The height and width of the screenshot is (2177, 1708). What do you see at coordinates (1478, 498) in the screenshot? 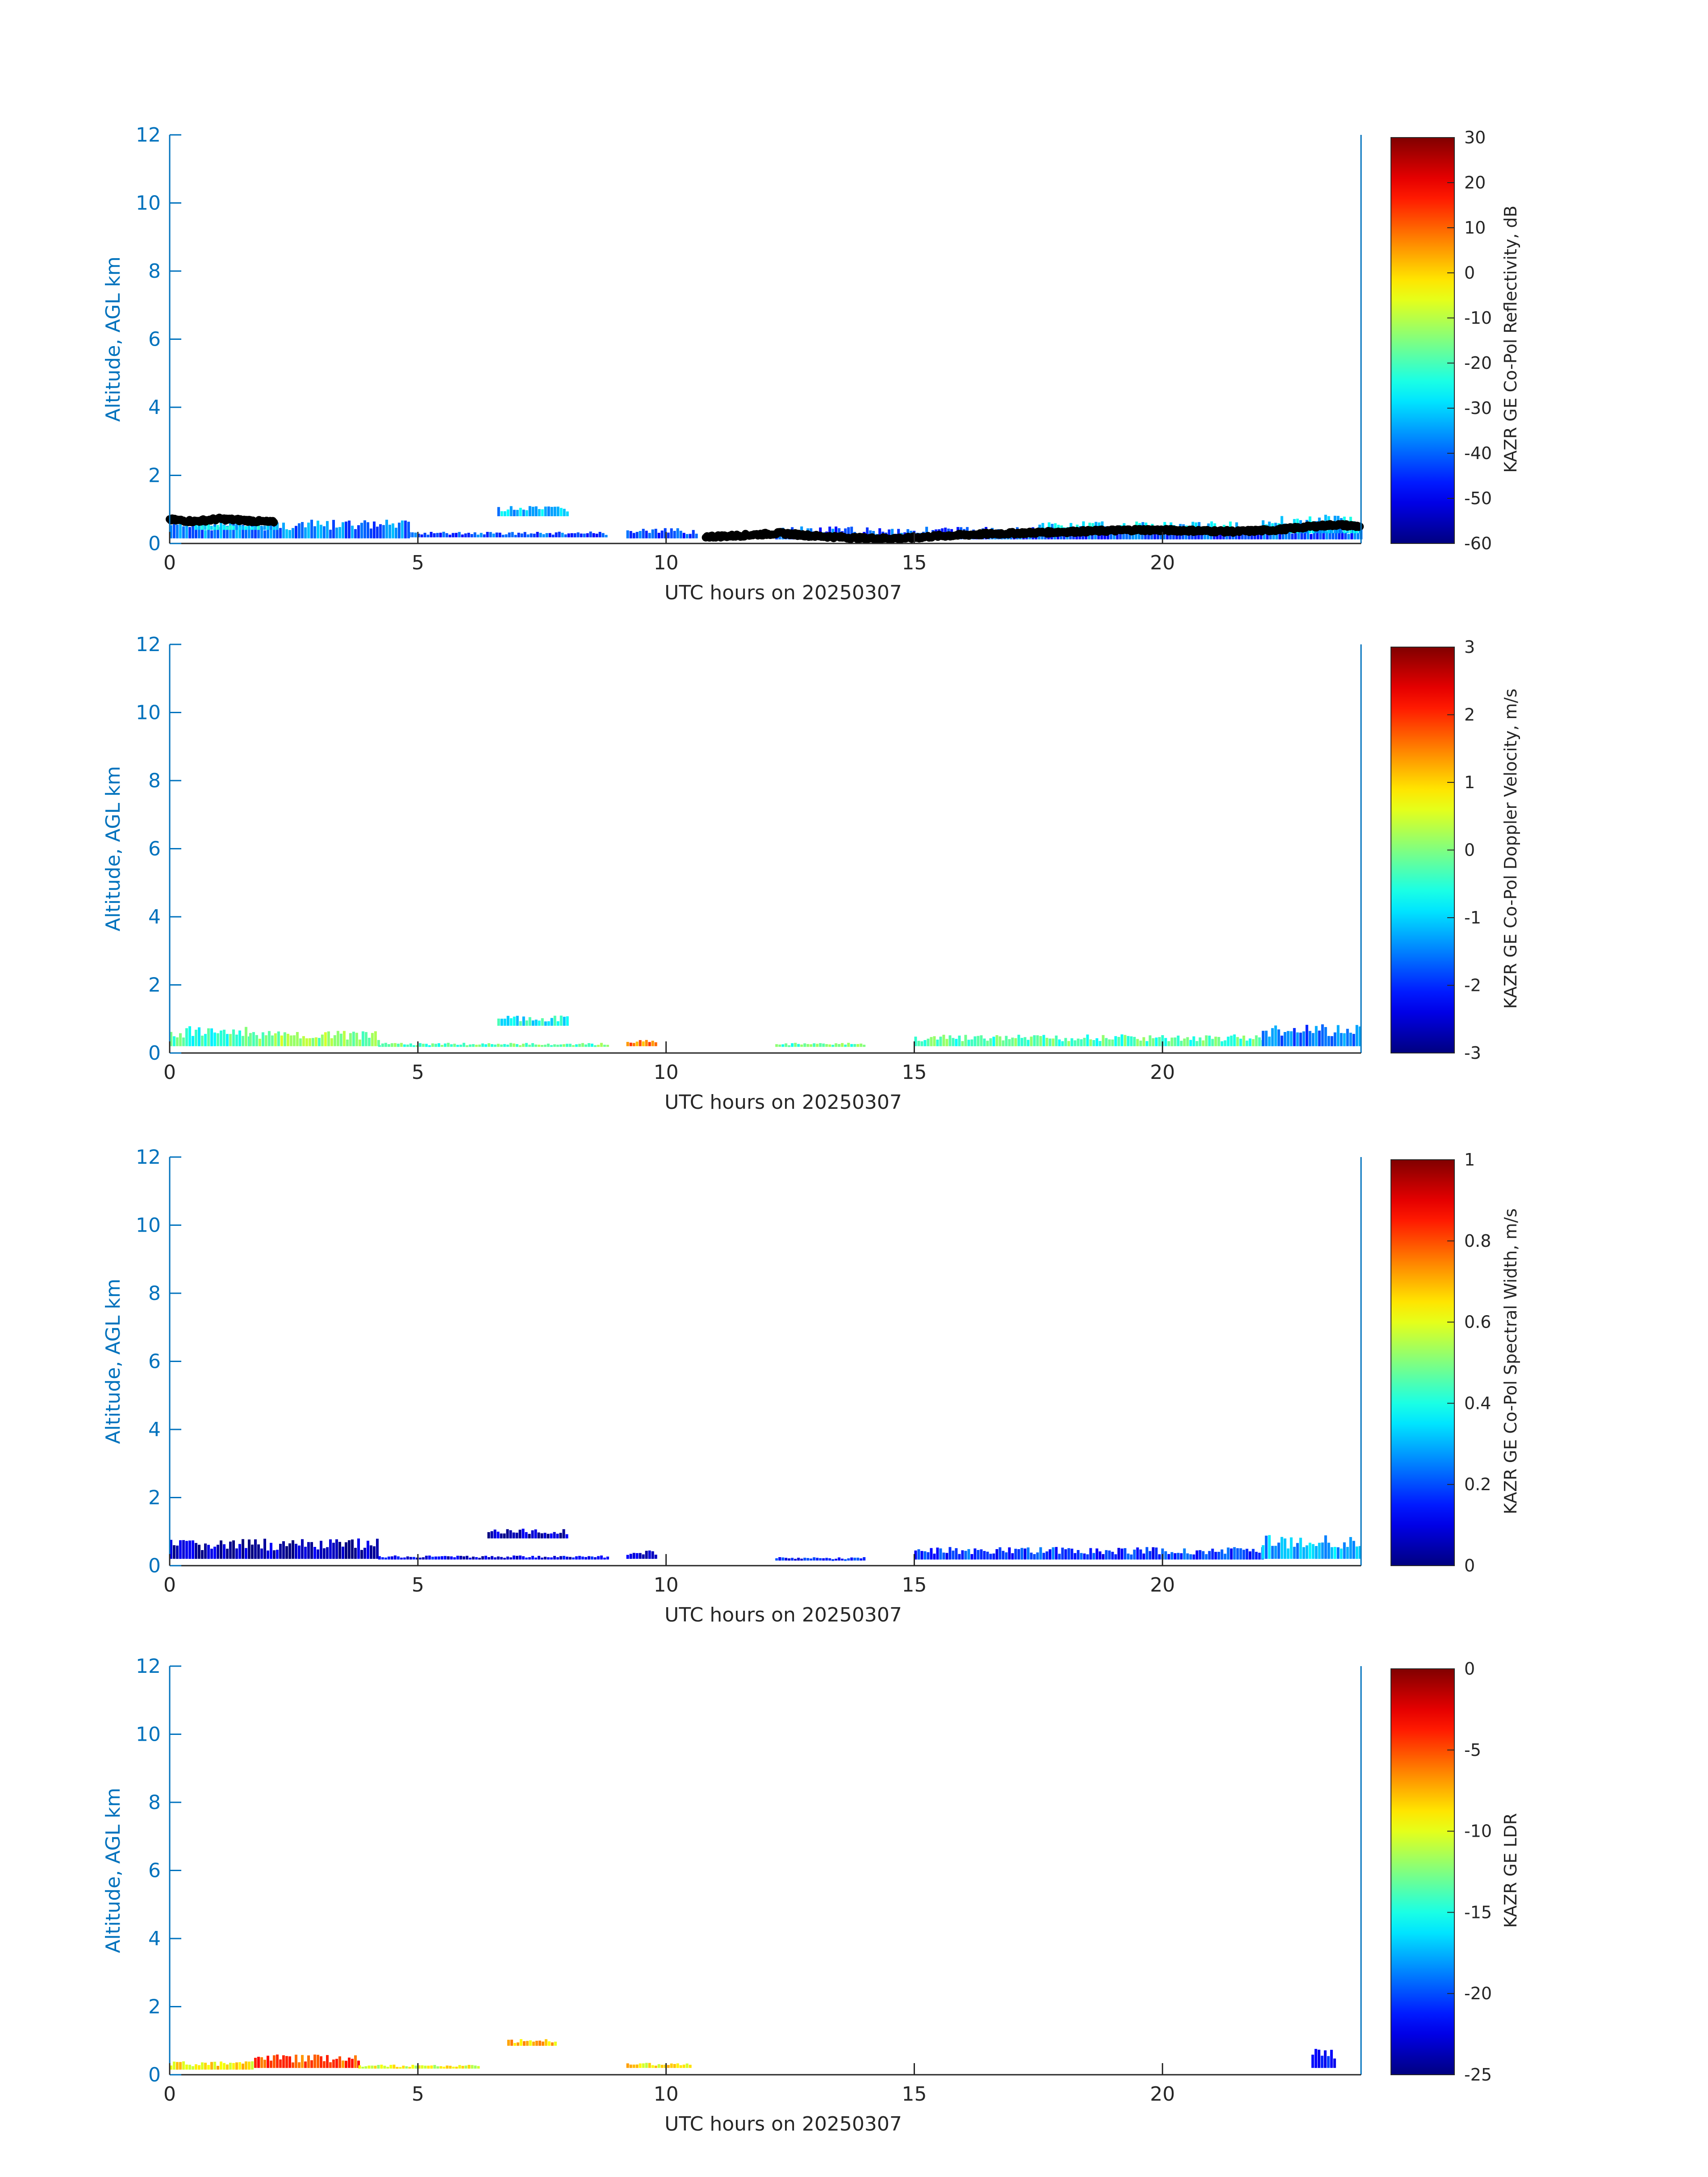
I see `colorbar-tick-label: -50` at bounding box center [1478, 498].